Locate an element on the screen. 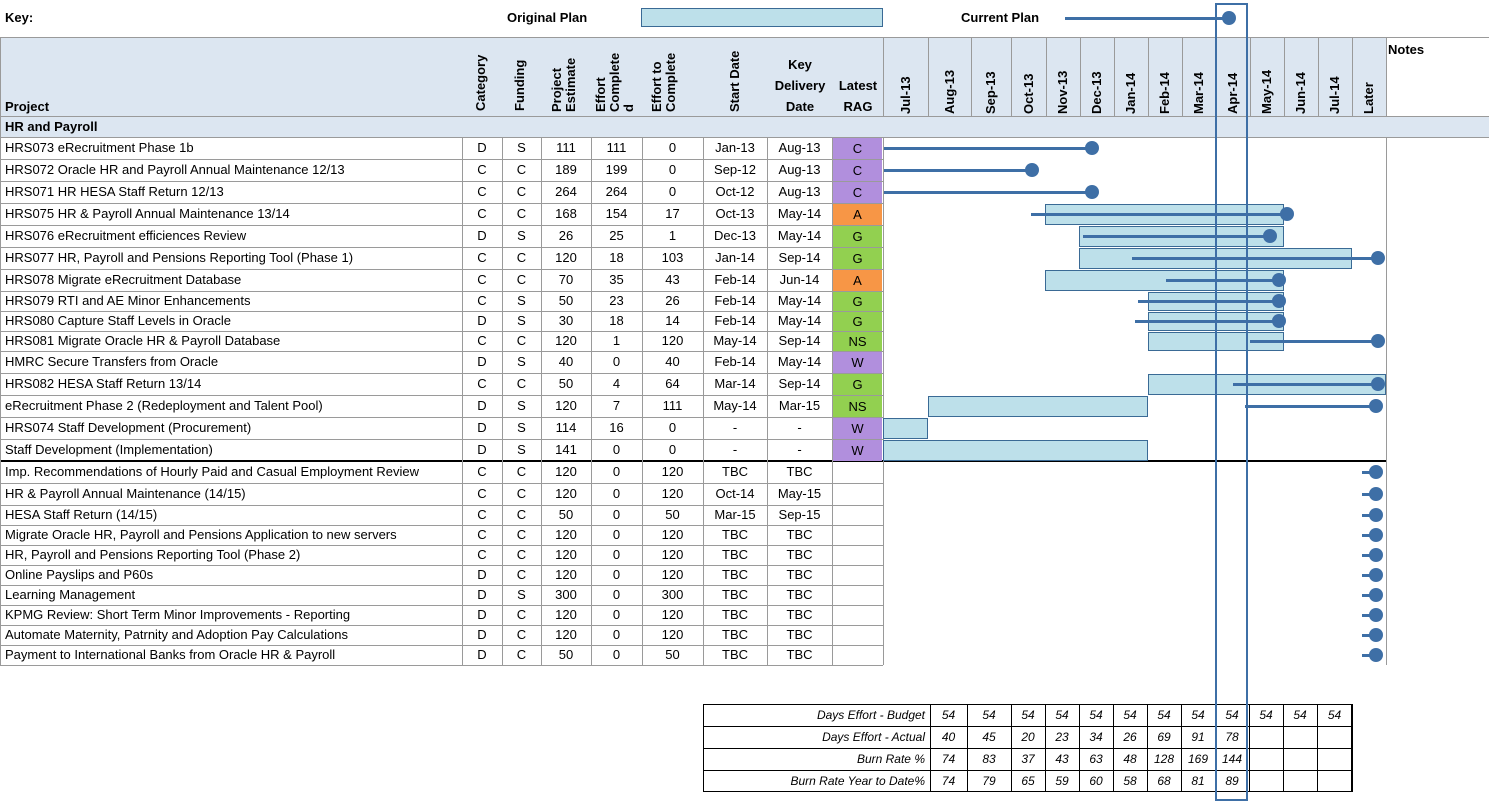  table-cell-delivery-date: Aug-13 is located at coordinates (799, 191).